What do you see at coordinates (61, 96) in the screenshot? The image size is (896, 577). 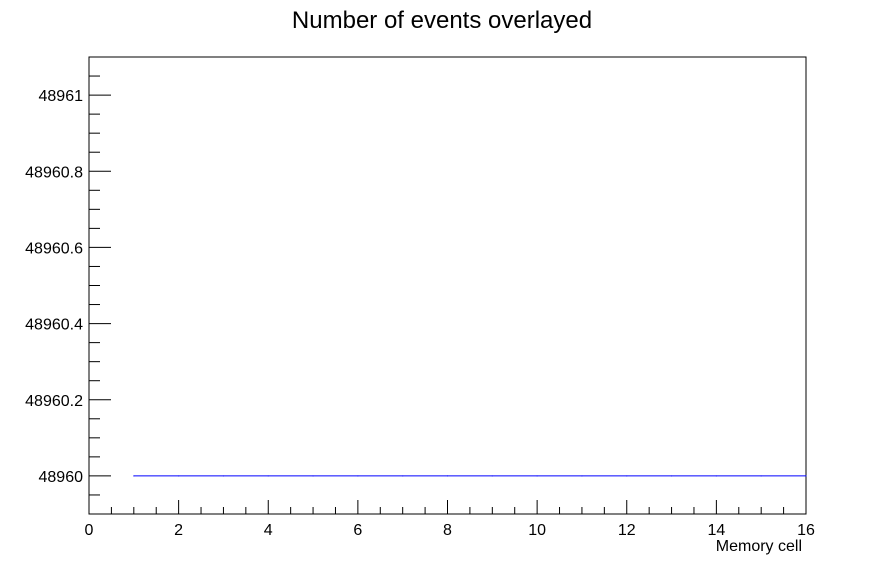 I see `y-tick-label: 48961` at bounding box center [61, 96].